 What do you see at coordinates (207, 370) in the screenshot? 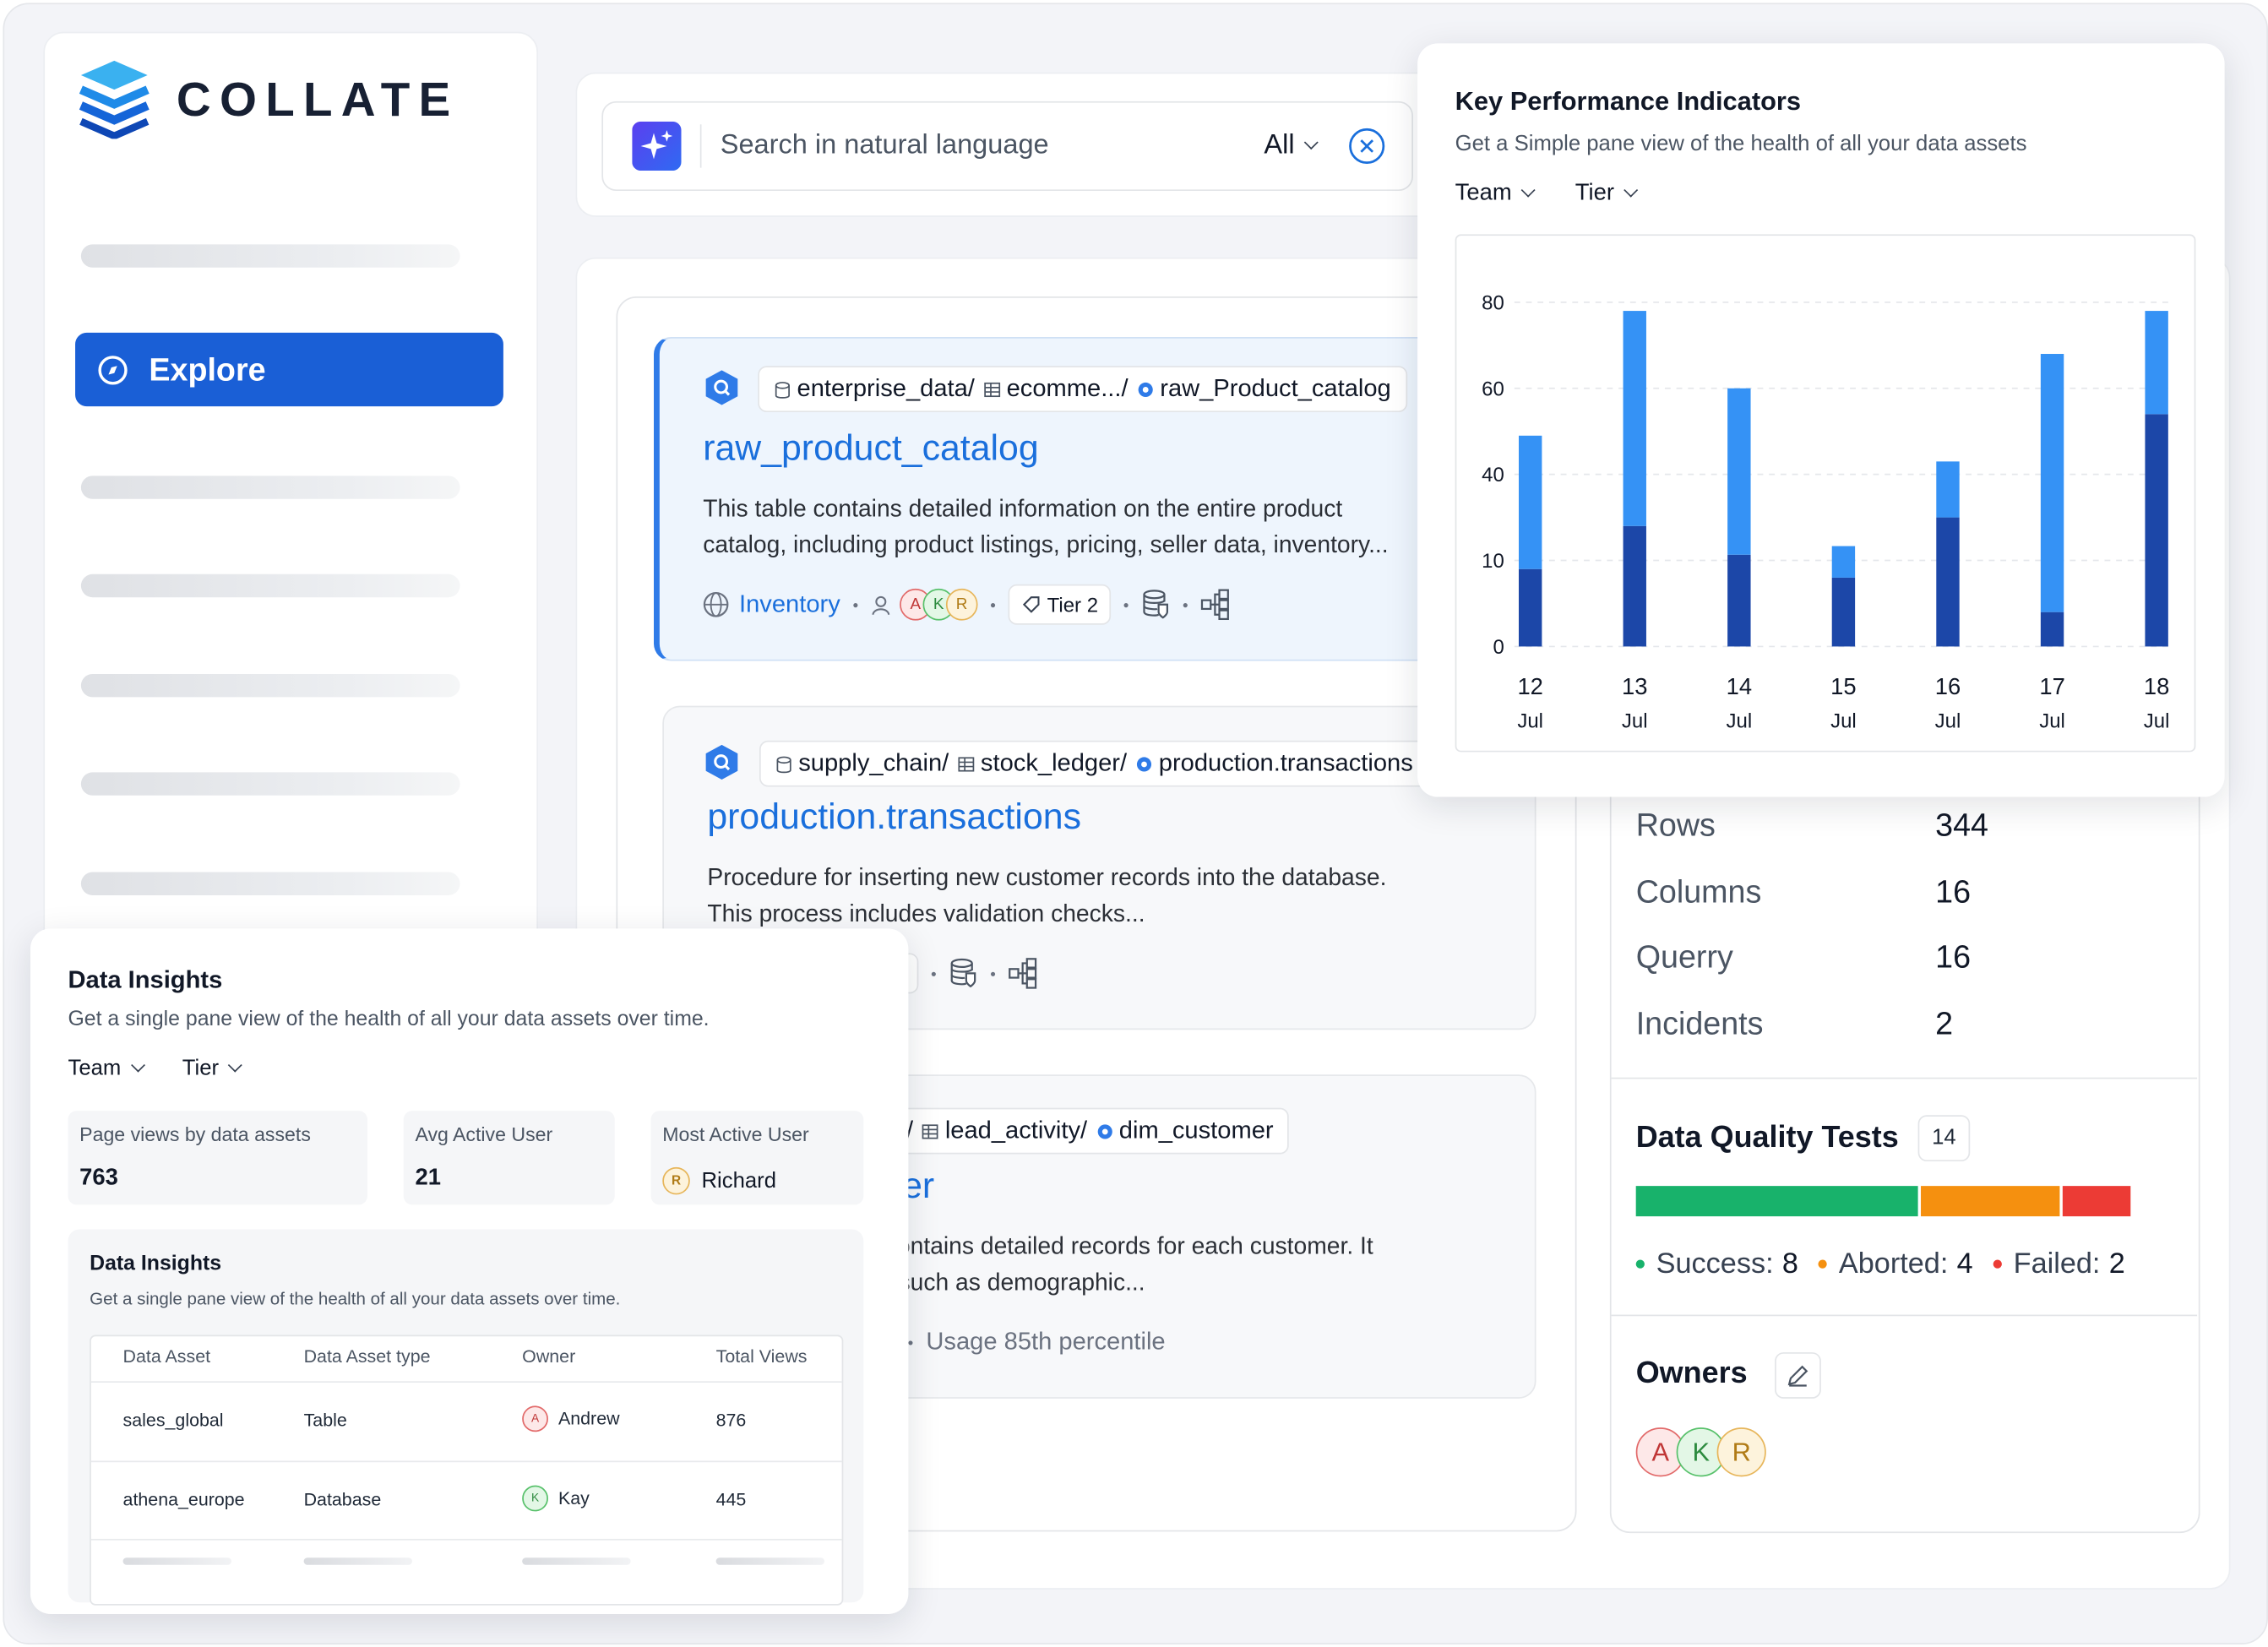
I see `nav-label: Explore` at bounding box center [207, 370].